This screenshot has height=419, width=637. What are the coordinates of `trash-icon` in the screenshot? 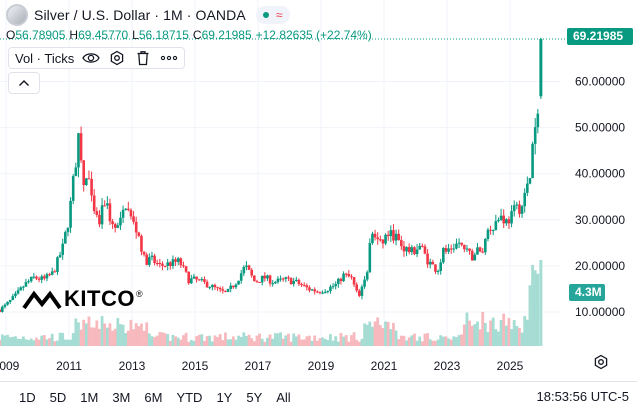 It's located at (143, 58).